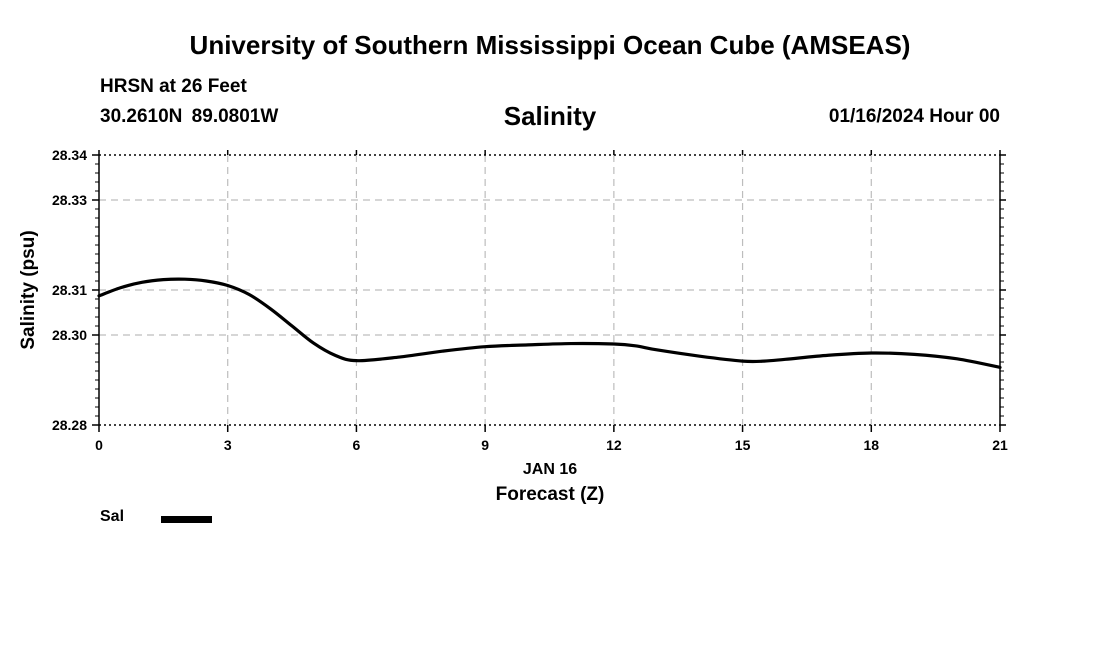 The height and width of the screenshot is (650, 1100). I want to click on x-tick-label: 18, so click(871, 445).